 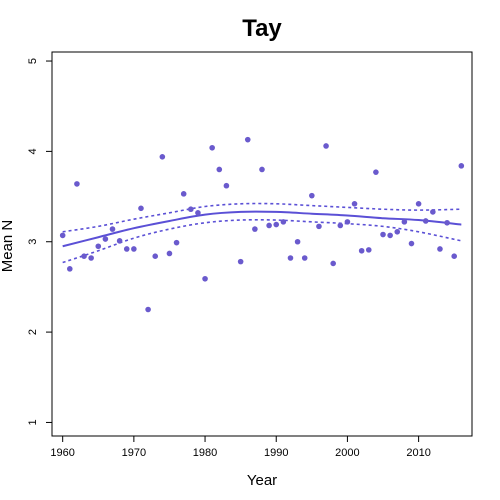 I want to click on x-tick-label: 1960, so click(x=62, y=453).